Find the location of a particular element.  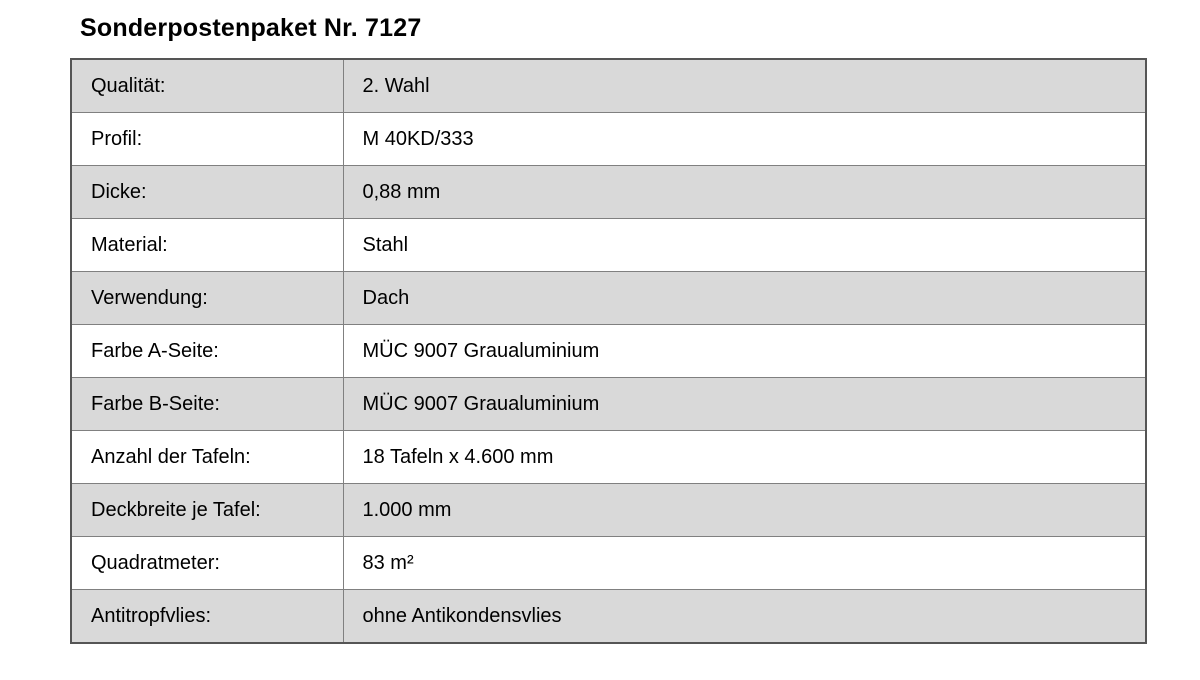

table-row: Antitropfvlies: ohne Antikondensvlies is located at coordinates (608, 616).